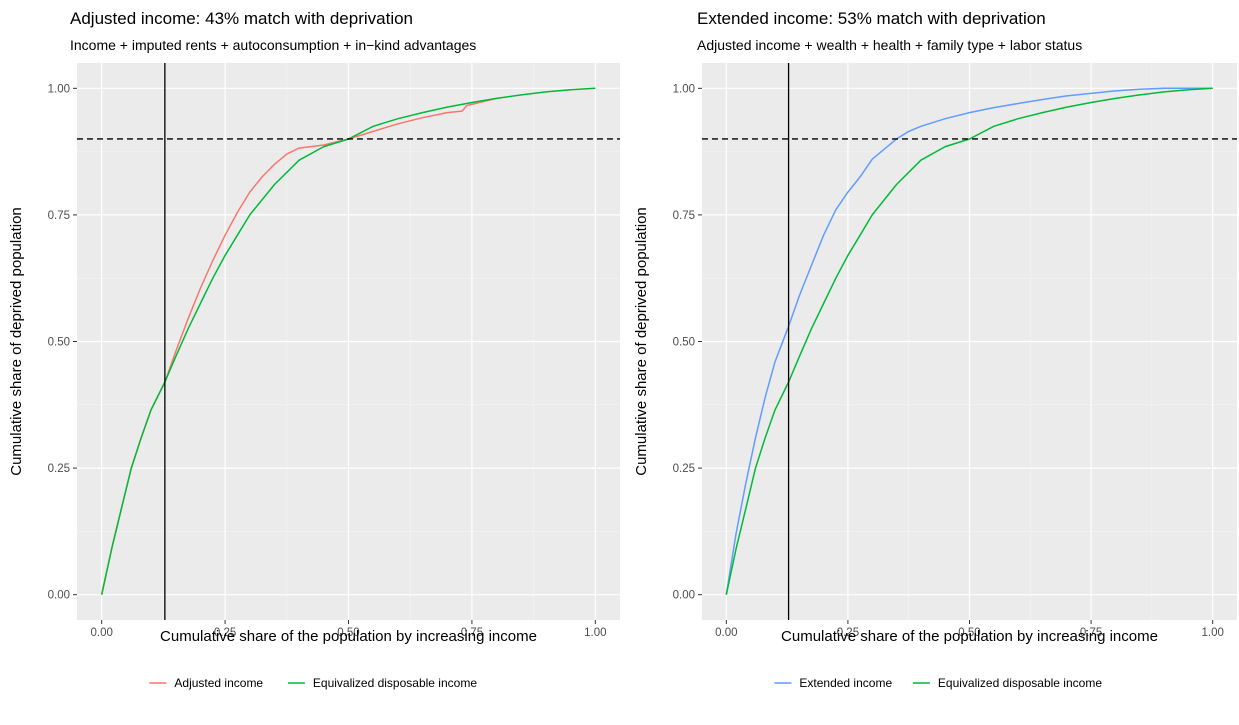 The height and width of the screenshot is (725, 1239). Describe the element at coordinates (845, 683) in the screenshot. I see `legend-label-1: Extended income` at that location.